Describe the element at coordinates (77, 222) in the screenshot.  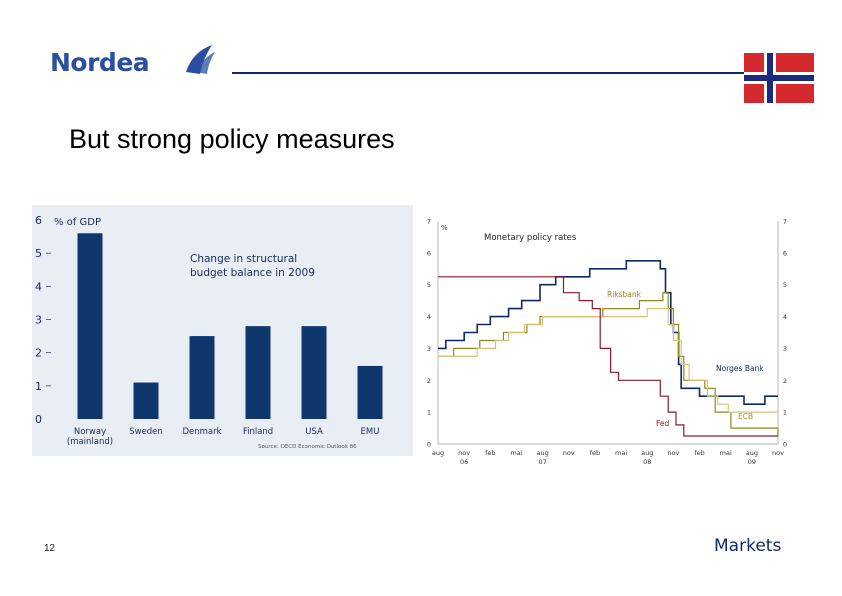
I see `bar-chart-ylabel: % of GDP` at that location.